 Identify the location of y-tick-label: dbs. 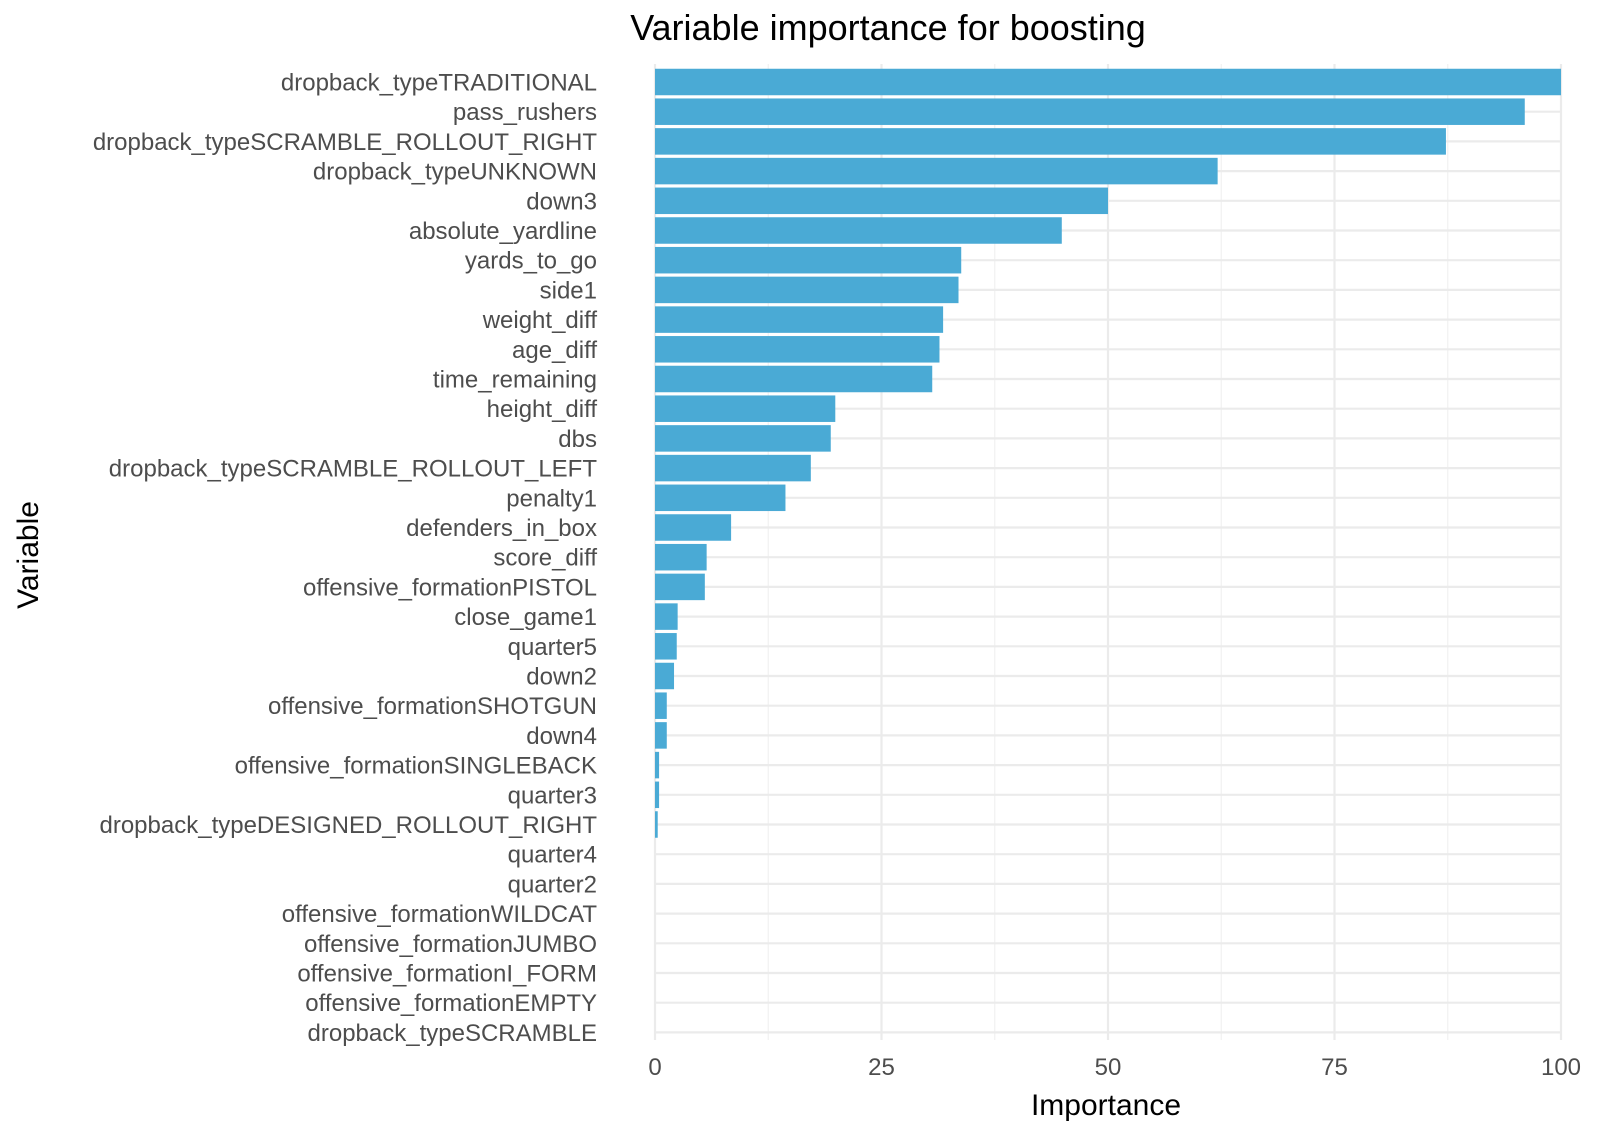
(577, 439).